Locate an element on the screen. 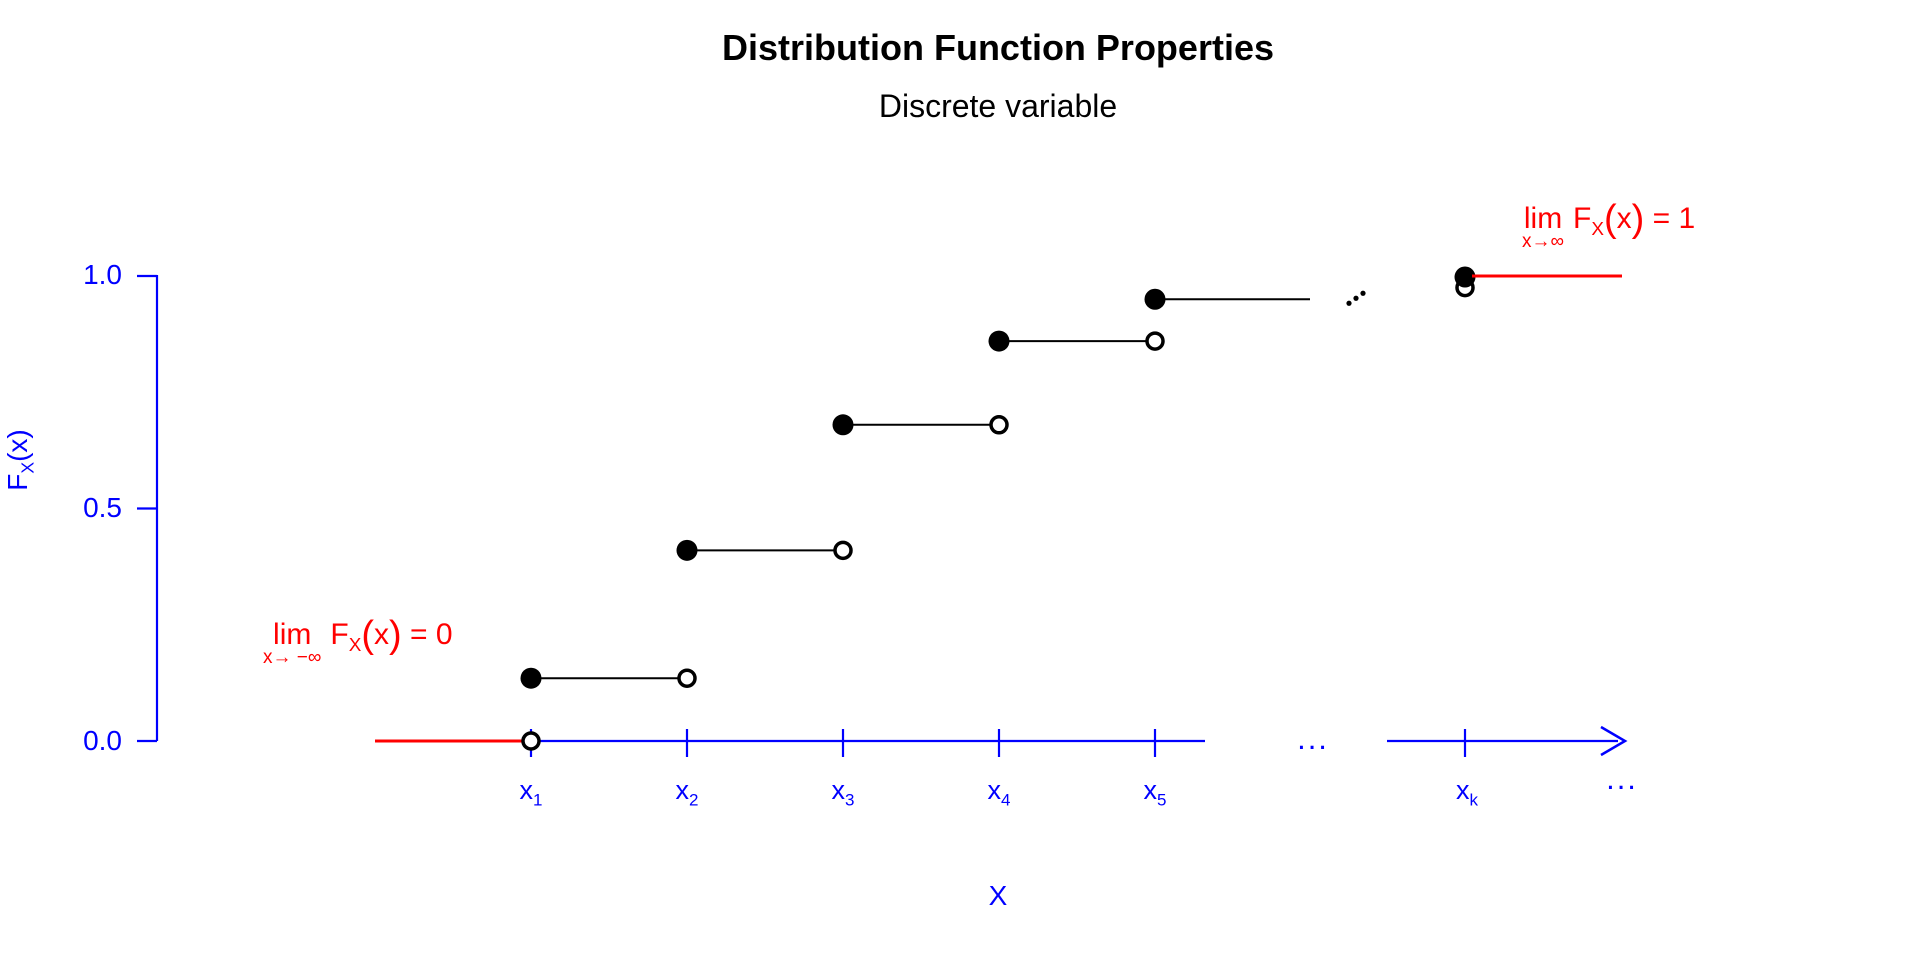 Image resolution: width=1920 pixels, height=960 pixels. x-tick-label-x1: x1 is located at coordinates (531, 792).